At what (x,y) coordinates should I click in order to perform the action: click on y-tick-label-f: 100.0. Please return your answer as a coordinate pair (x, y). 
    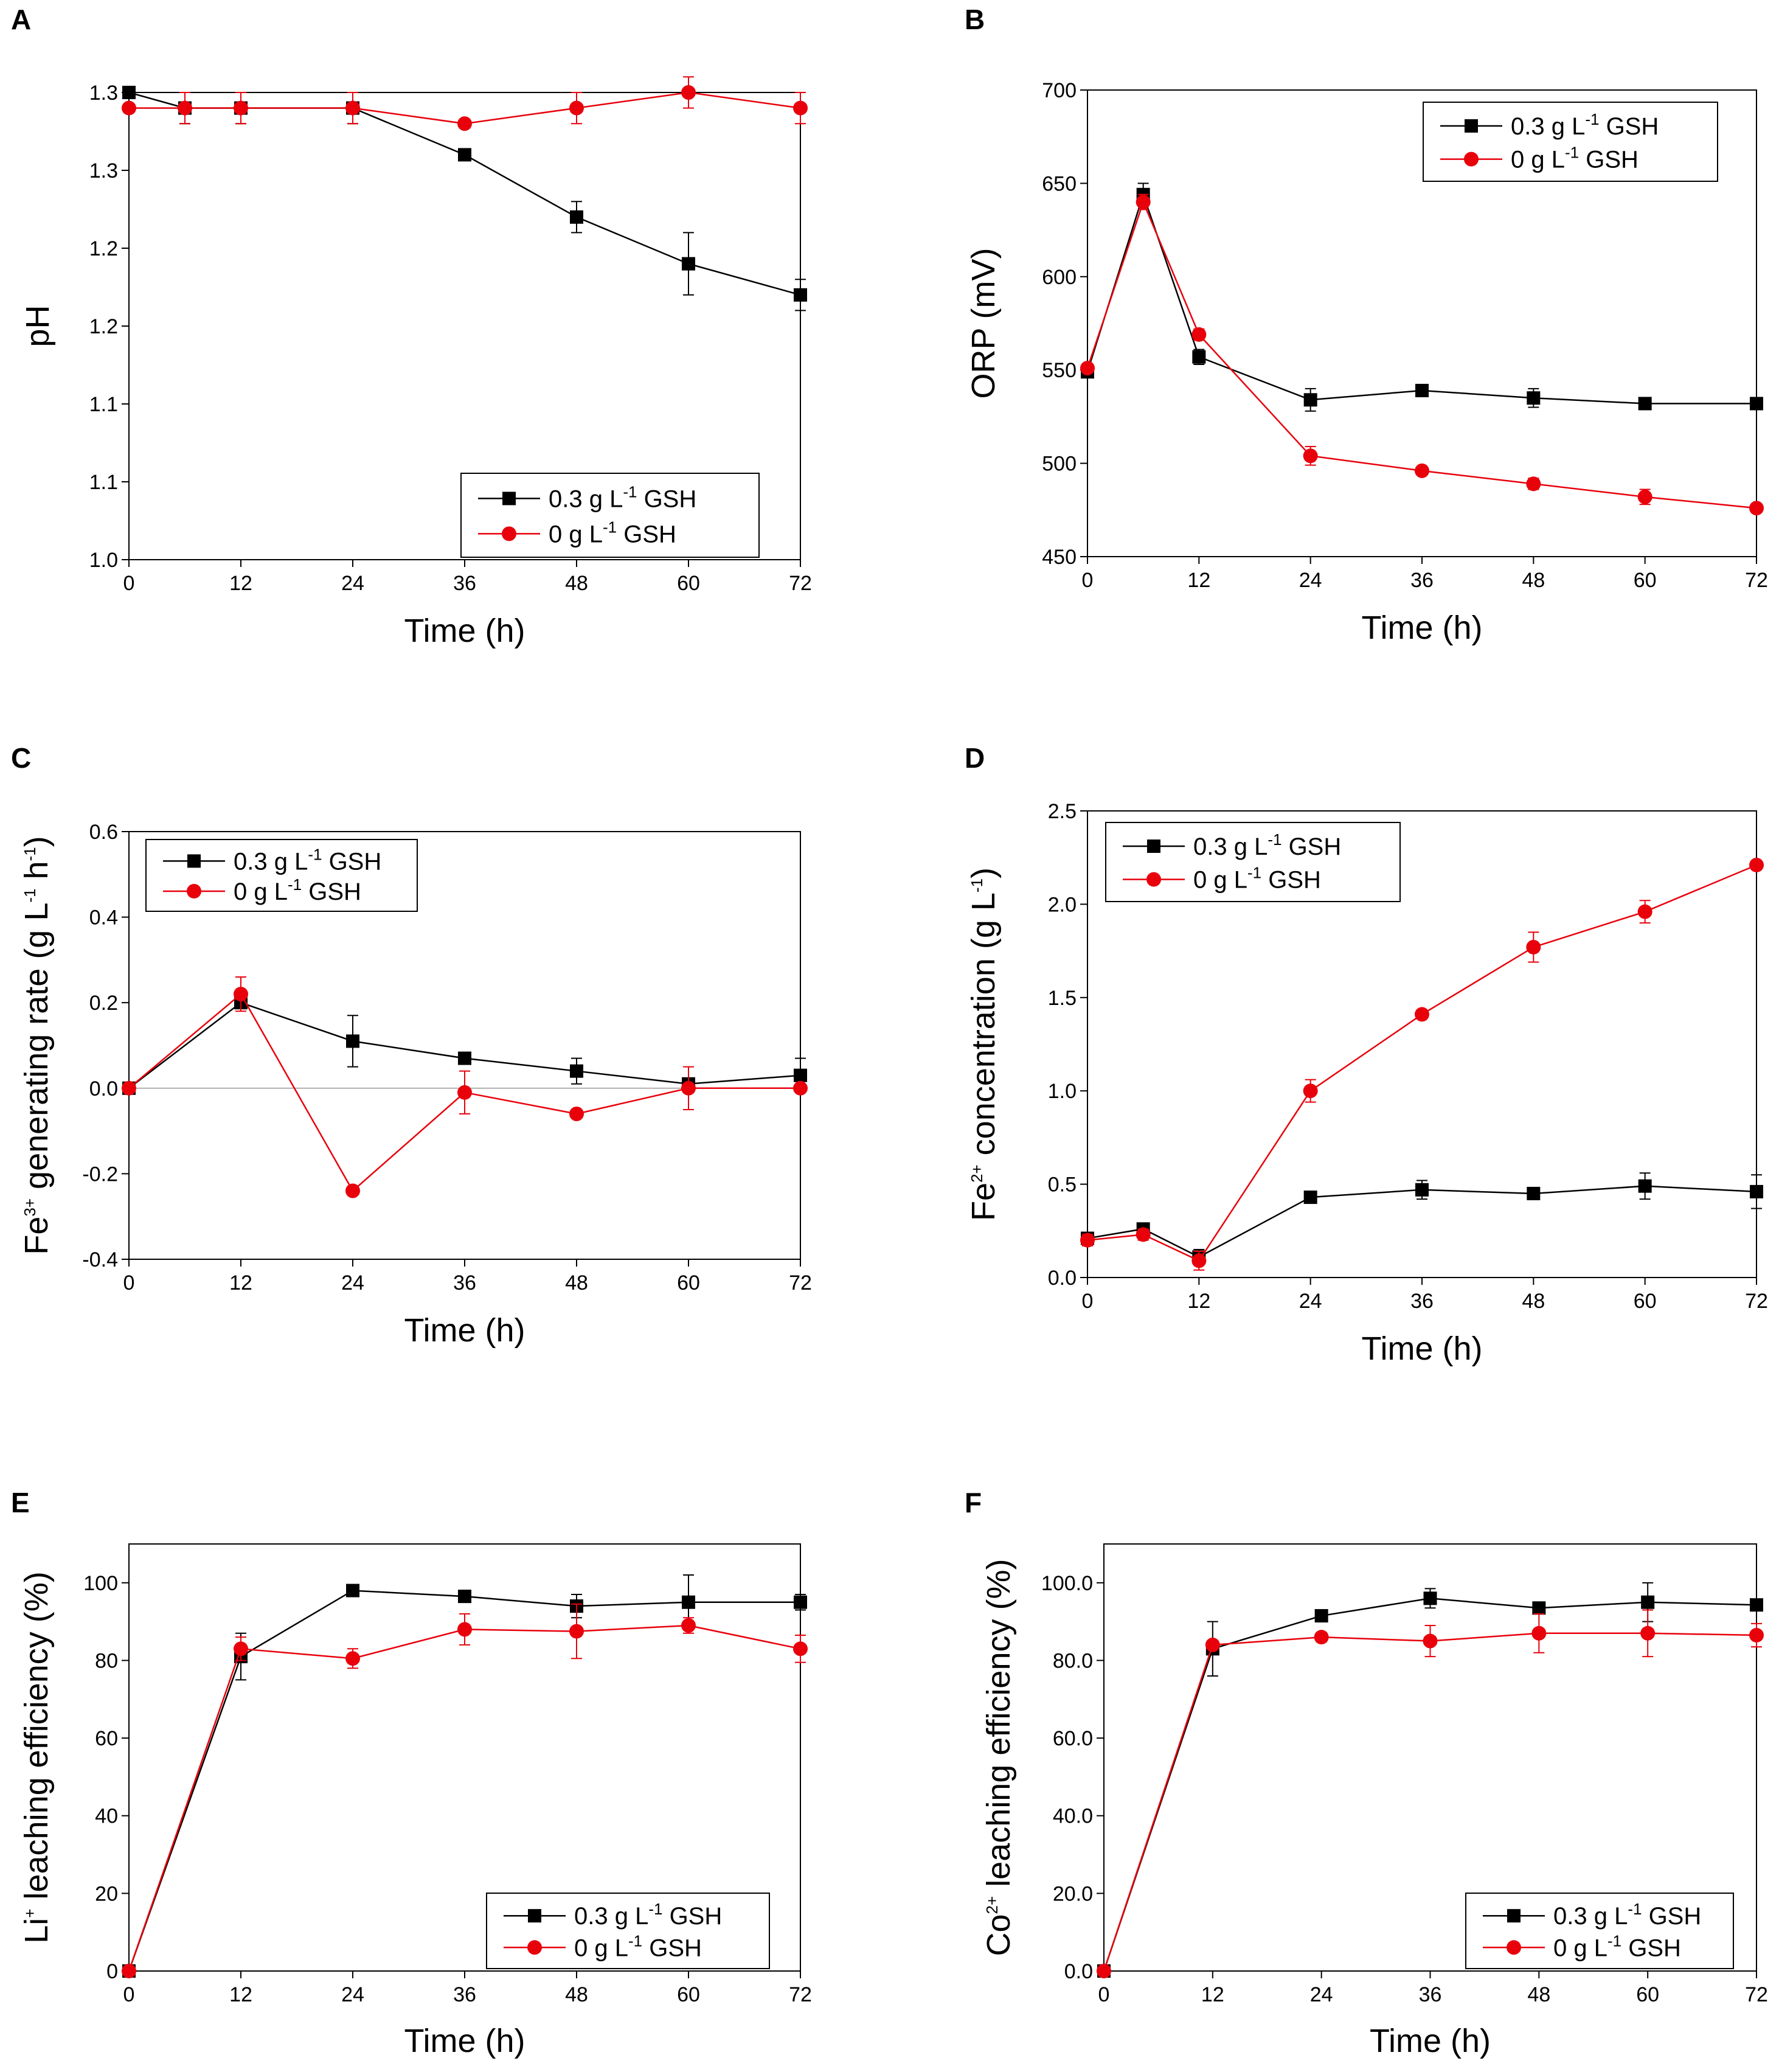
    Looking at the image, I should click on (1067, 1583).